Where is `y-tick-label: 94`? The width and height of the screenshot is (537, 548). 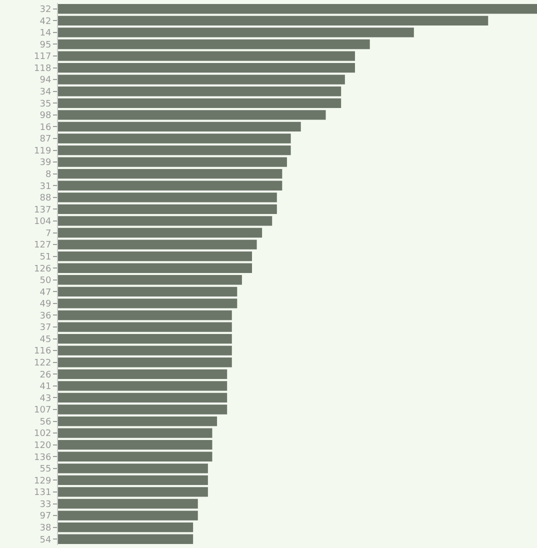 y-tick-label: 94 is located at coordinates (46, 81).